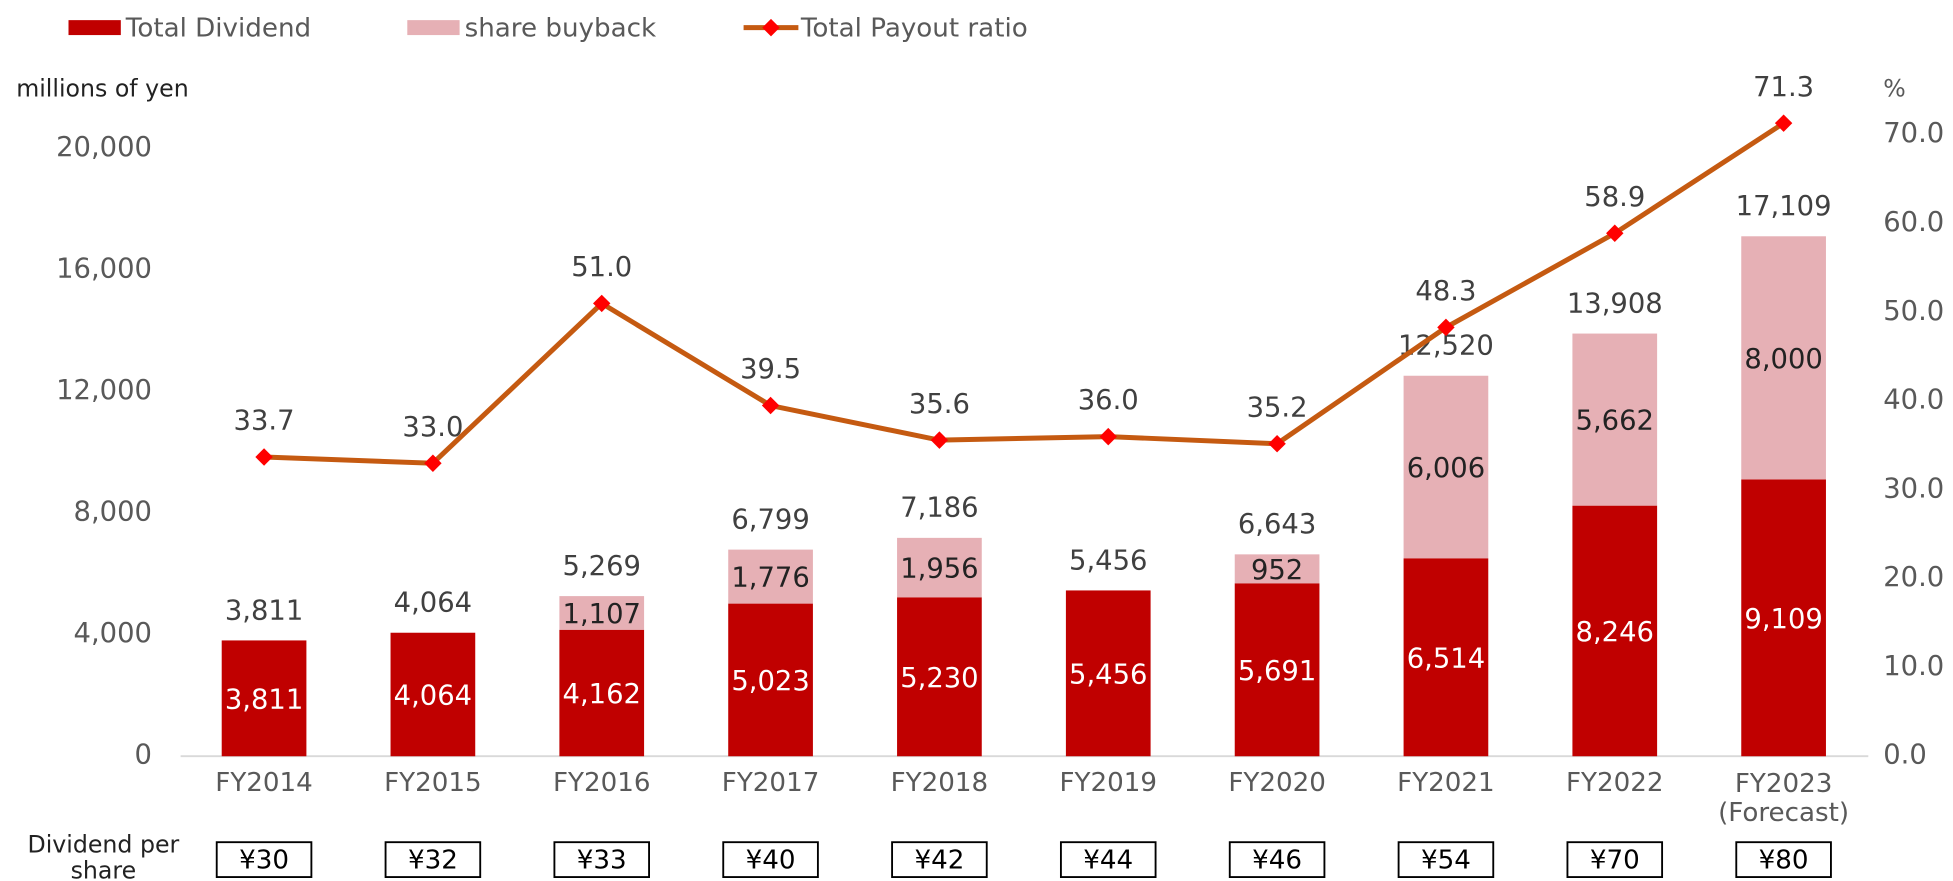  I want to click on y2-tick-label: 70.0, so click(1913, 133).